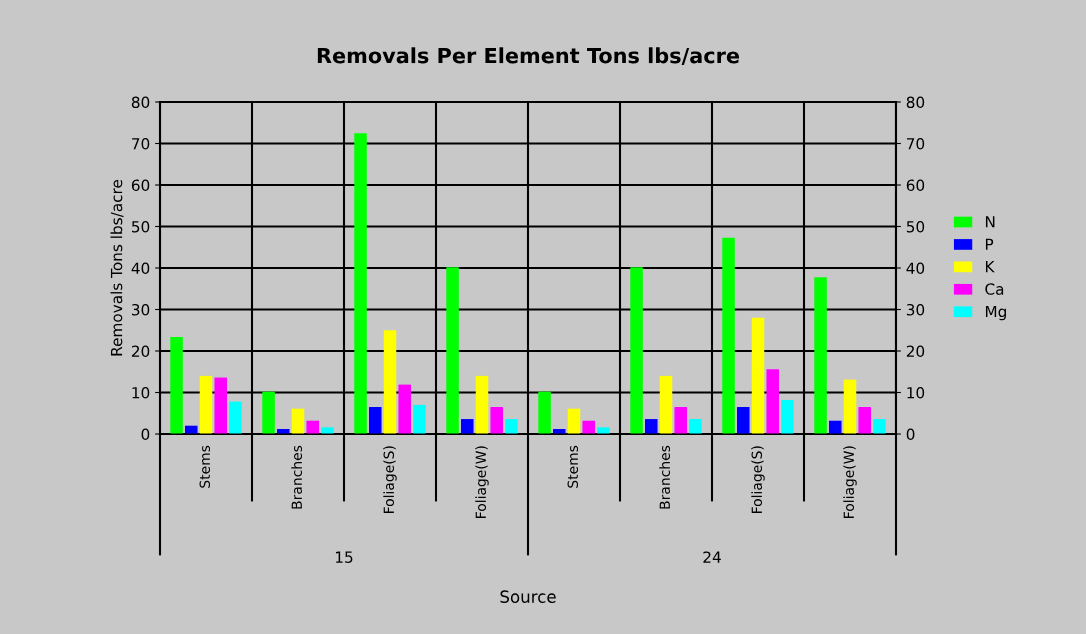 The width and height of the screenshot is (1086, 634). Describe the element at coordinates (145, 434) in the screenshot. I see `y-tick-label: 0` at that location.